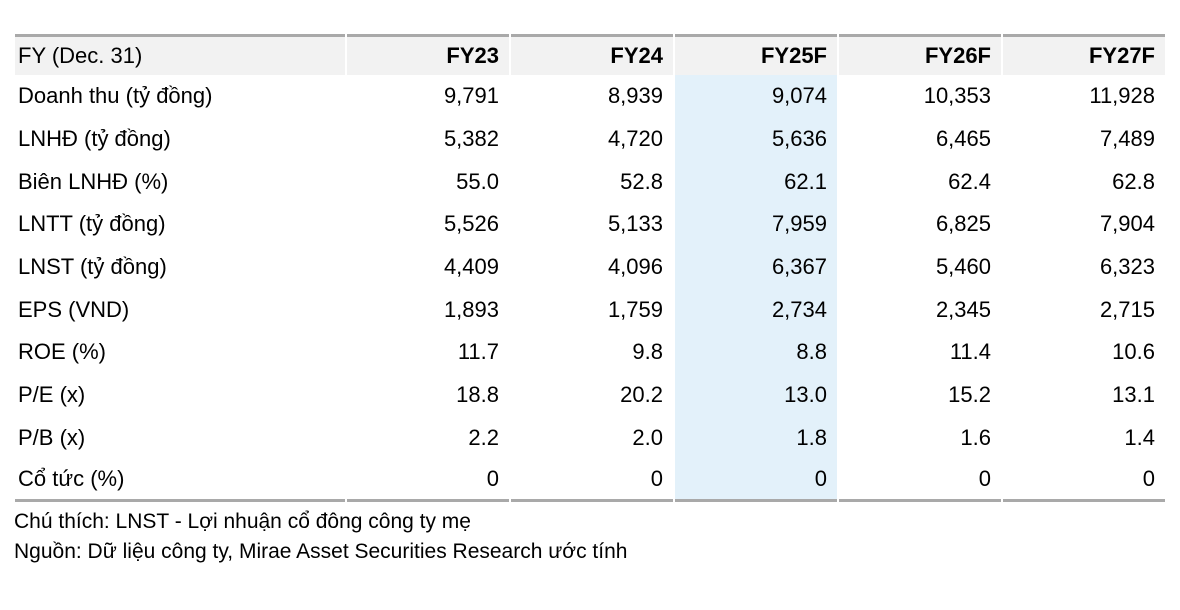 The height and width of the screenshot is (610, 1180). Describe the element at coordinates (74, 309) in the screenshot. I see `row-label-cell: EPS (VND)` at that location.